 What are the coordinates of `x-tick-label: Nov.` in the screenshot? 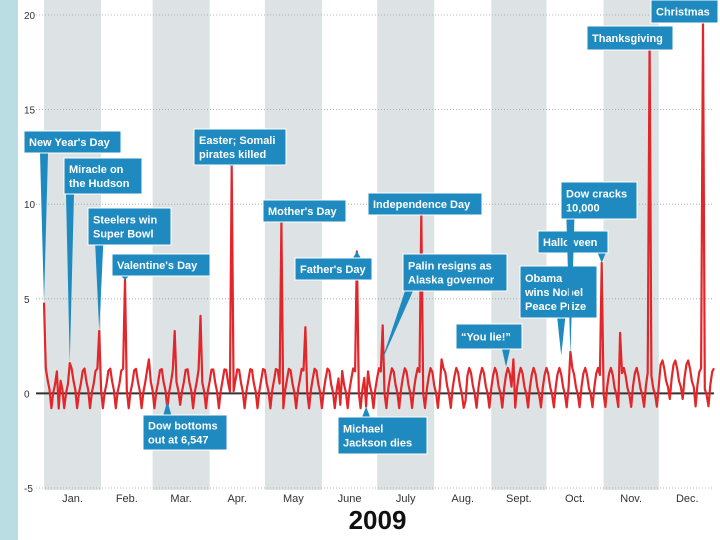 It's located at (631, 499).